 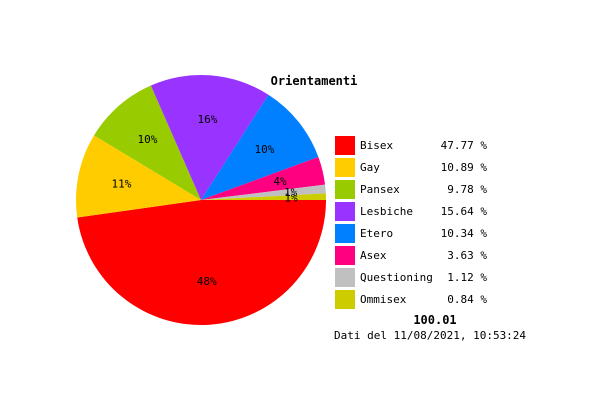 I want to click on legend-label-pansex: Pansex, so click(x=380, y=189).